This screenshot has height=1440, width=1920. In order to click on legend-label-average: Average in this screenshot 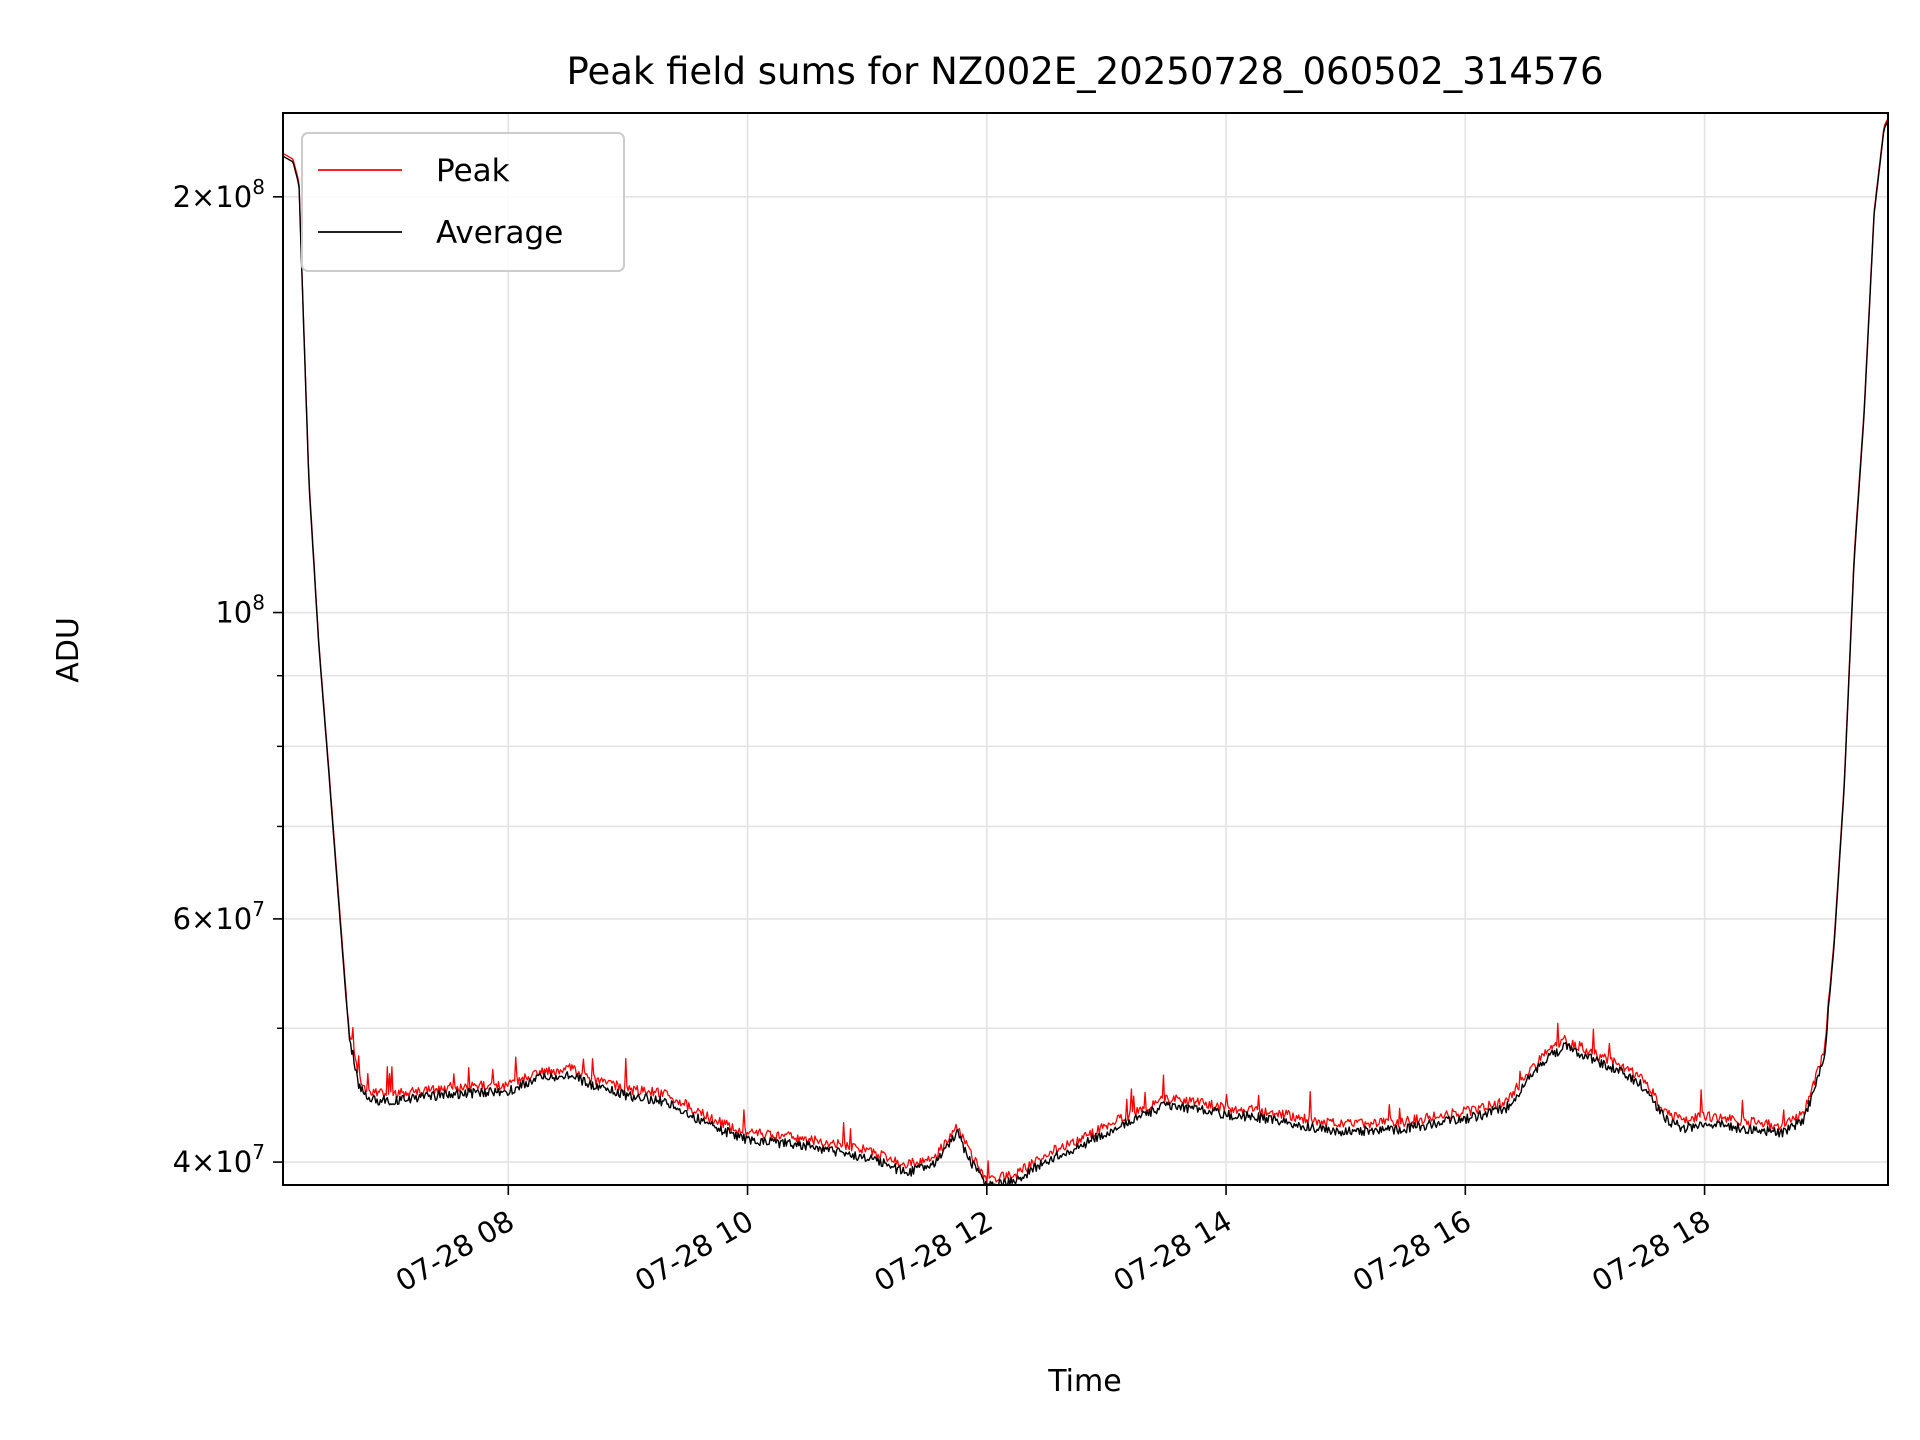, I will do `click(499, 233)`.